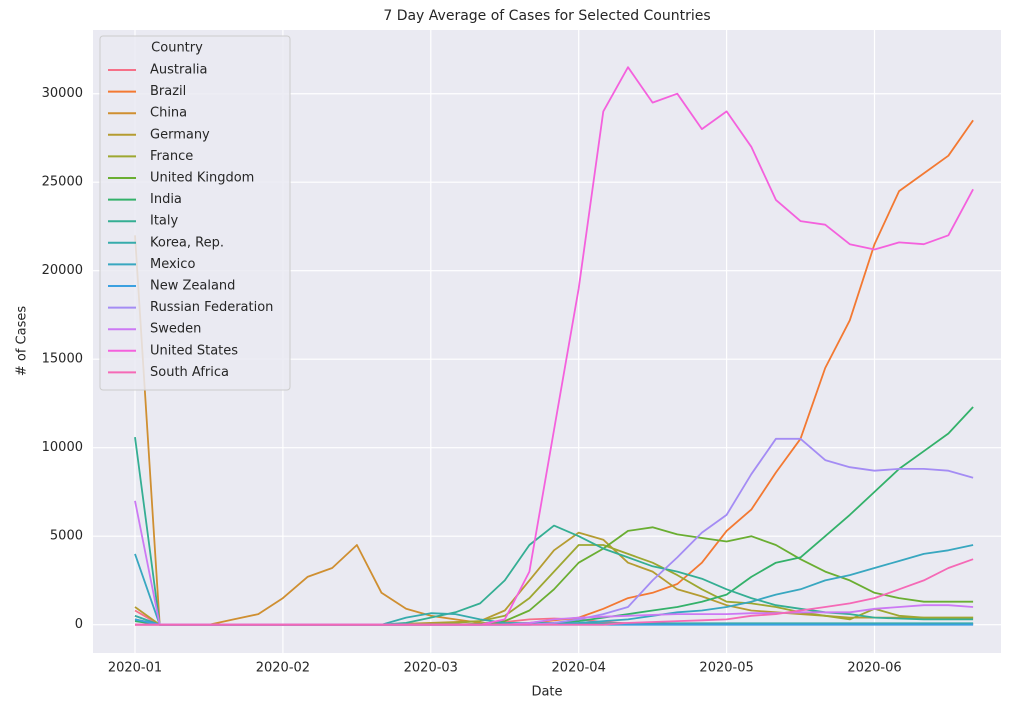 This screenshot has width=1023, height=709. What do you see at coordinates (172, 264) in the screenshot?
I see `legend-label: Mexico` at bounding box center [172, 264].